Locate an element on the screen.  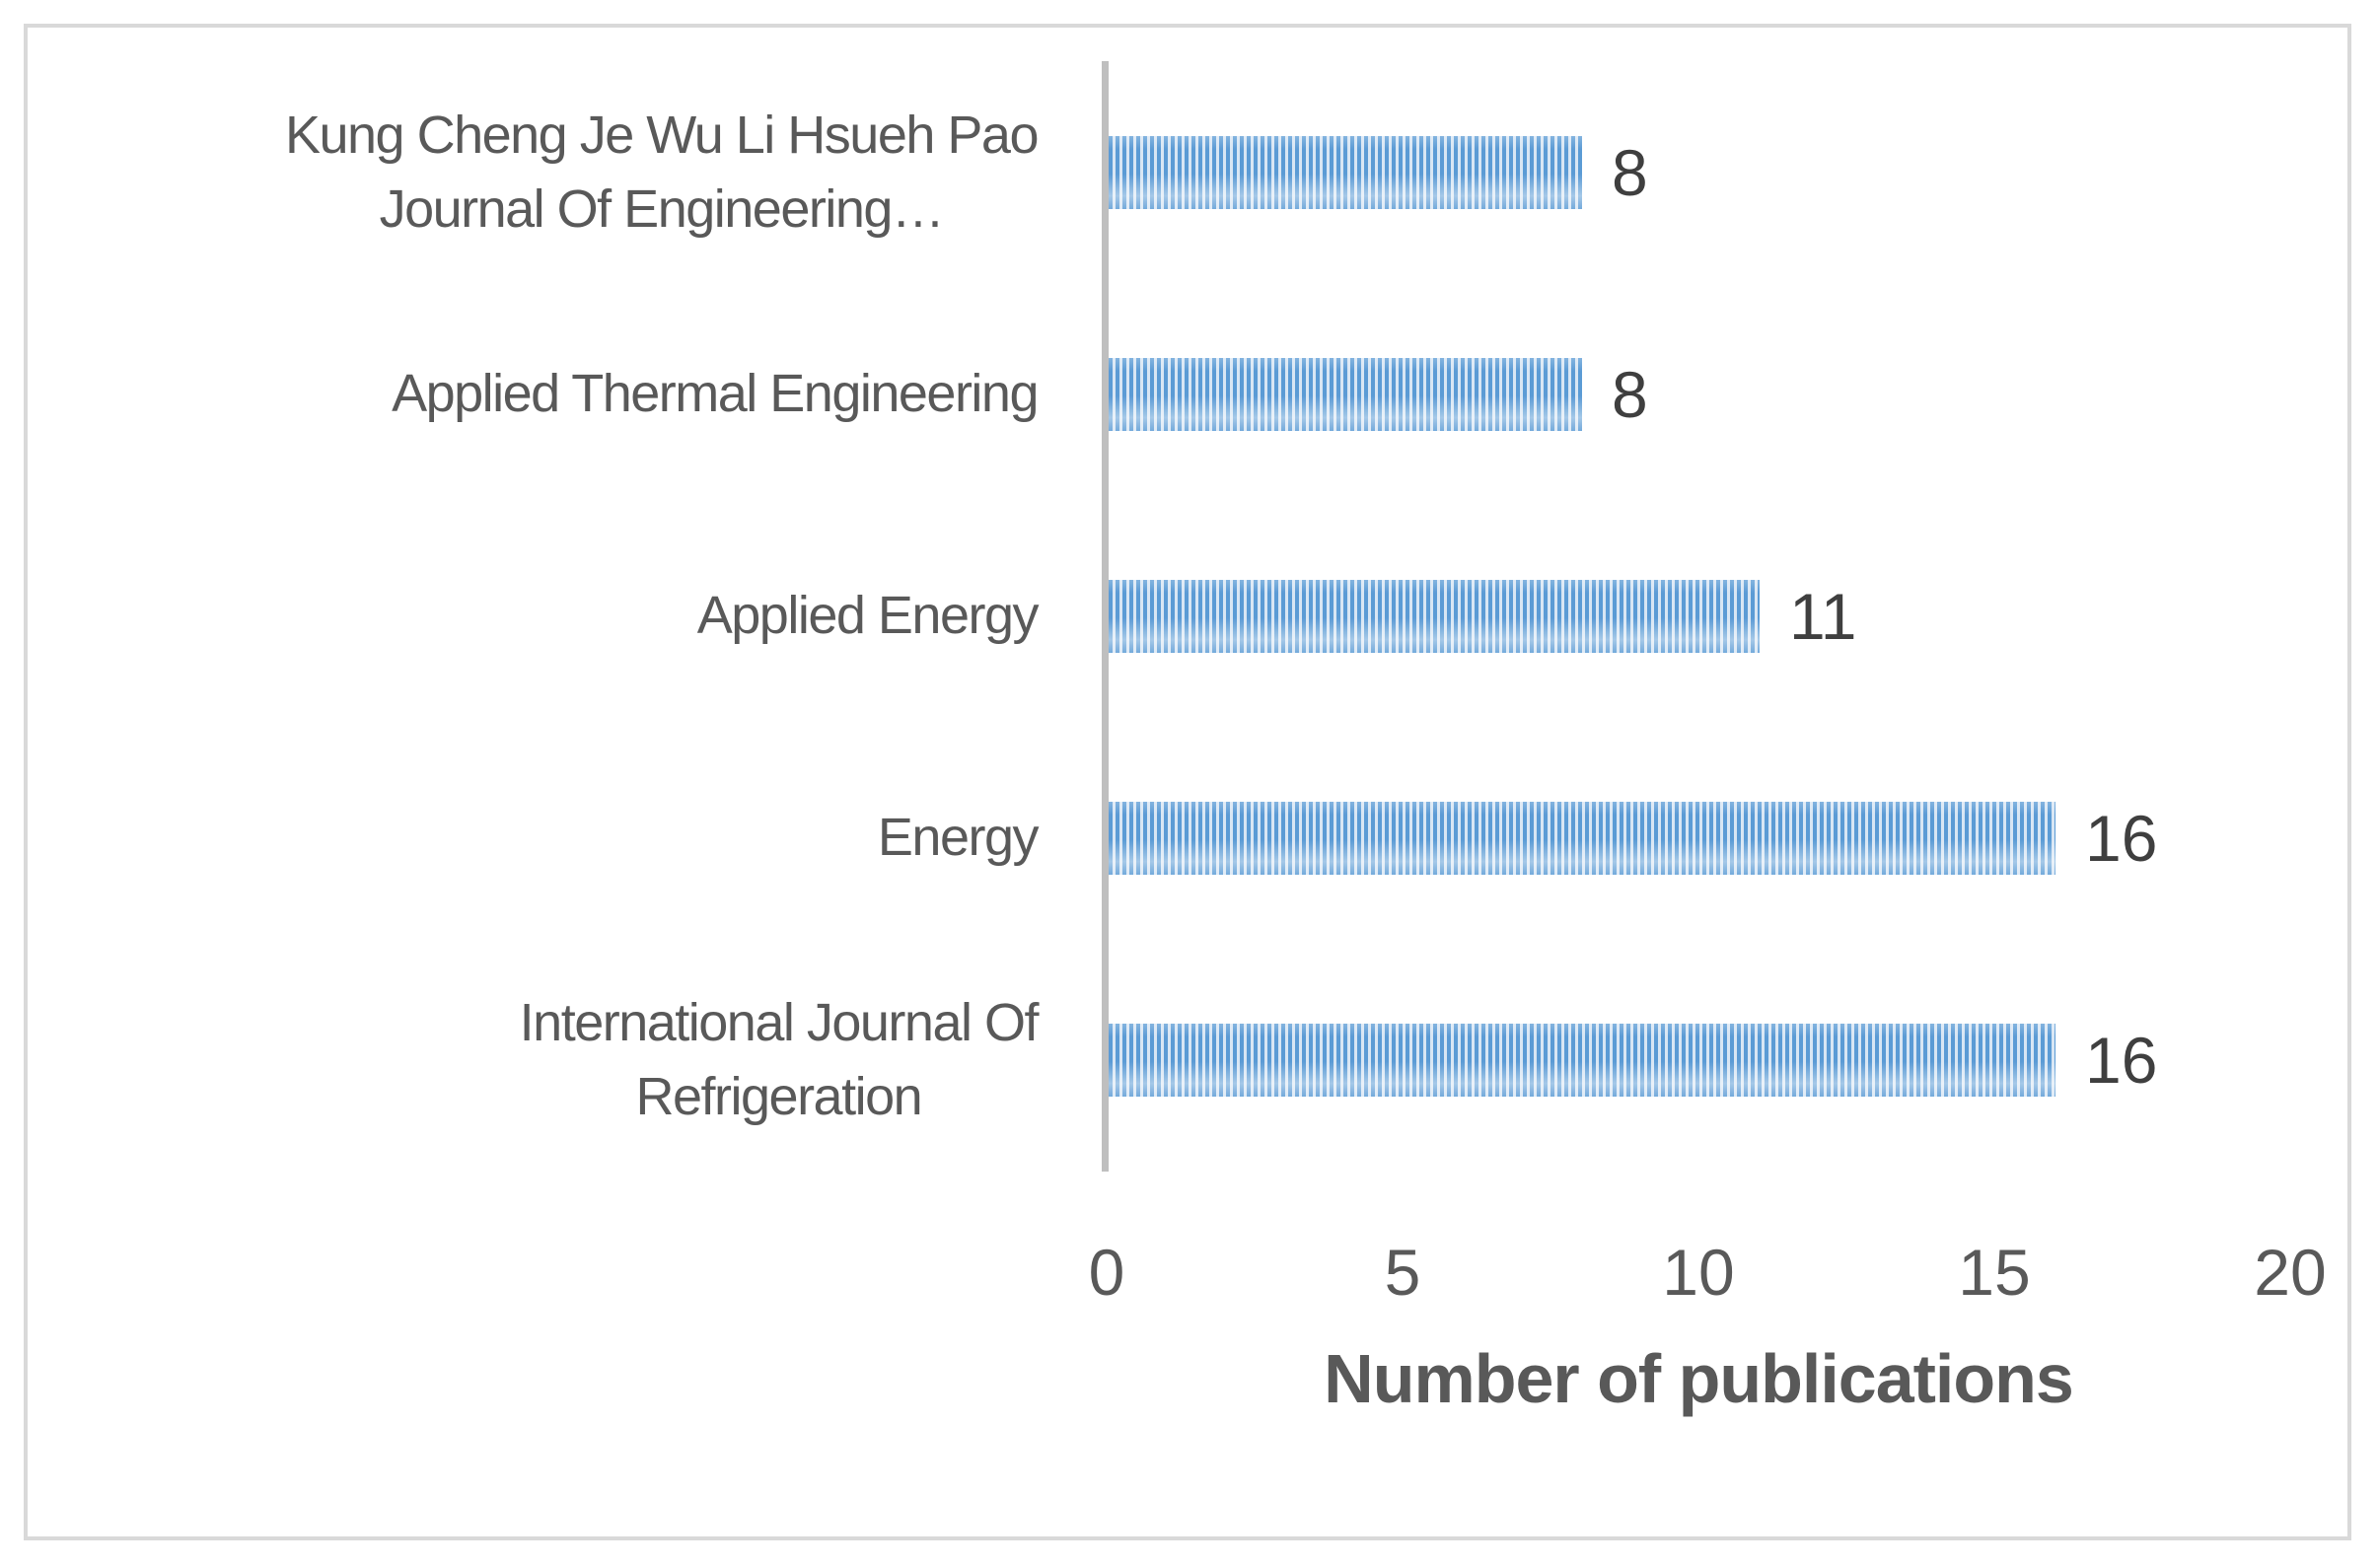
x-tick-label: 20 is located at coordinates (2290, 1272).